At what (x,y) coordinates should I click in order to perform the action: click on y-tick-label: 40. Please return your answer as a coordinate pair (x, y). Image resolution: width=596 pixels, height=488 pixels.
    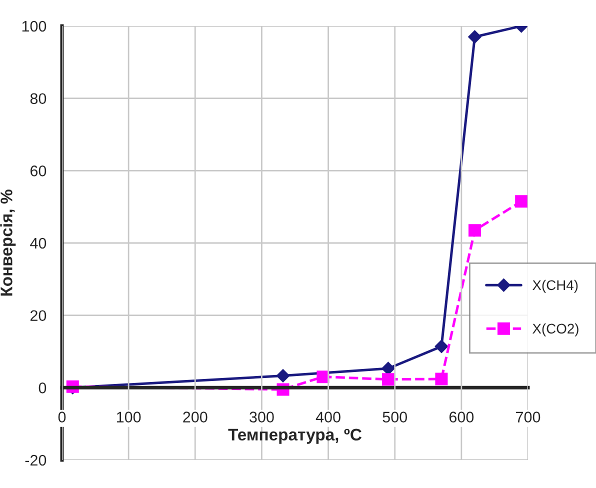
    Looking at the image, I should click on (38, 243).